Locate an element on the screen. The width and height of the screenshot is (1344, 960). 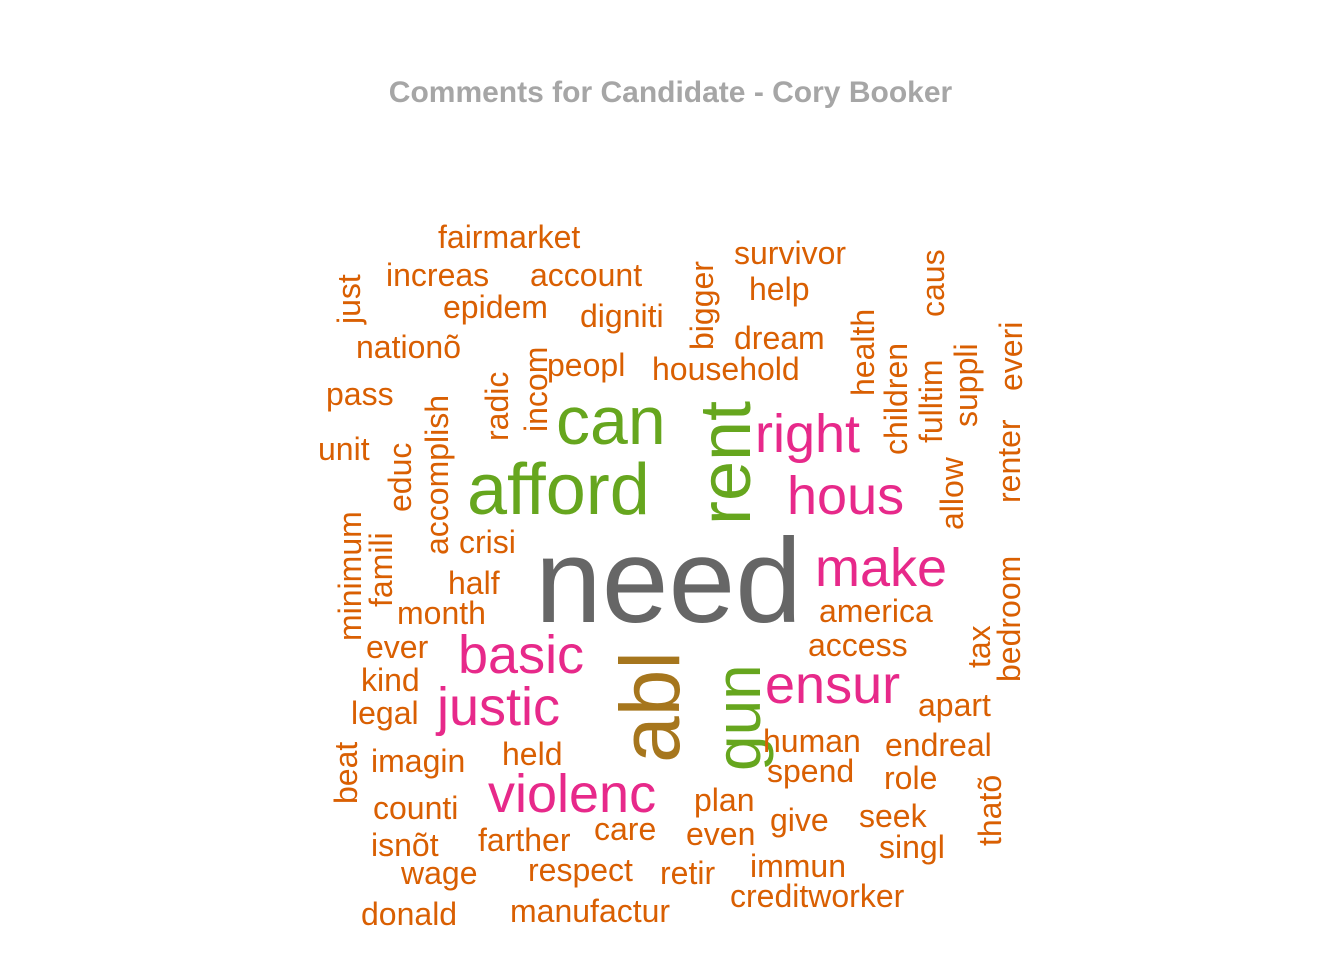
word-14: survivor is located at coordinates (790, 253).